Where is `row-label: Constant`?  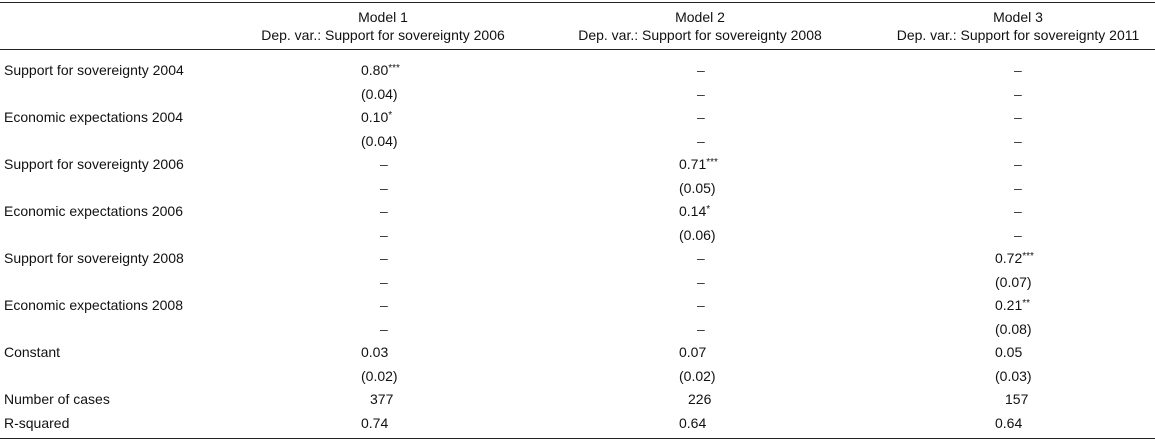
row-label: Constant is located at coordinates (32, 352).